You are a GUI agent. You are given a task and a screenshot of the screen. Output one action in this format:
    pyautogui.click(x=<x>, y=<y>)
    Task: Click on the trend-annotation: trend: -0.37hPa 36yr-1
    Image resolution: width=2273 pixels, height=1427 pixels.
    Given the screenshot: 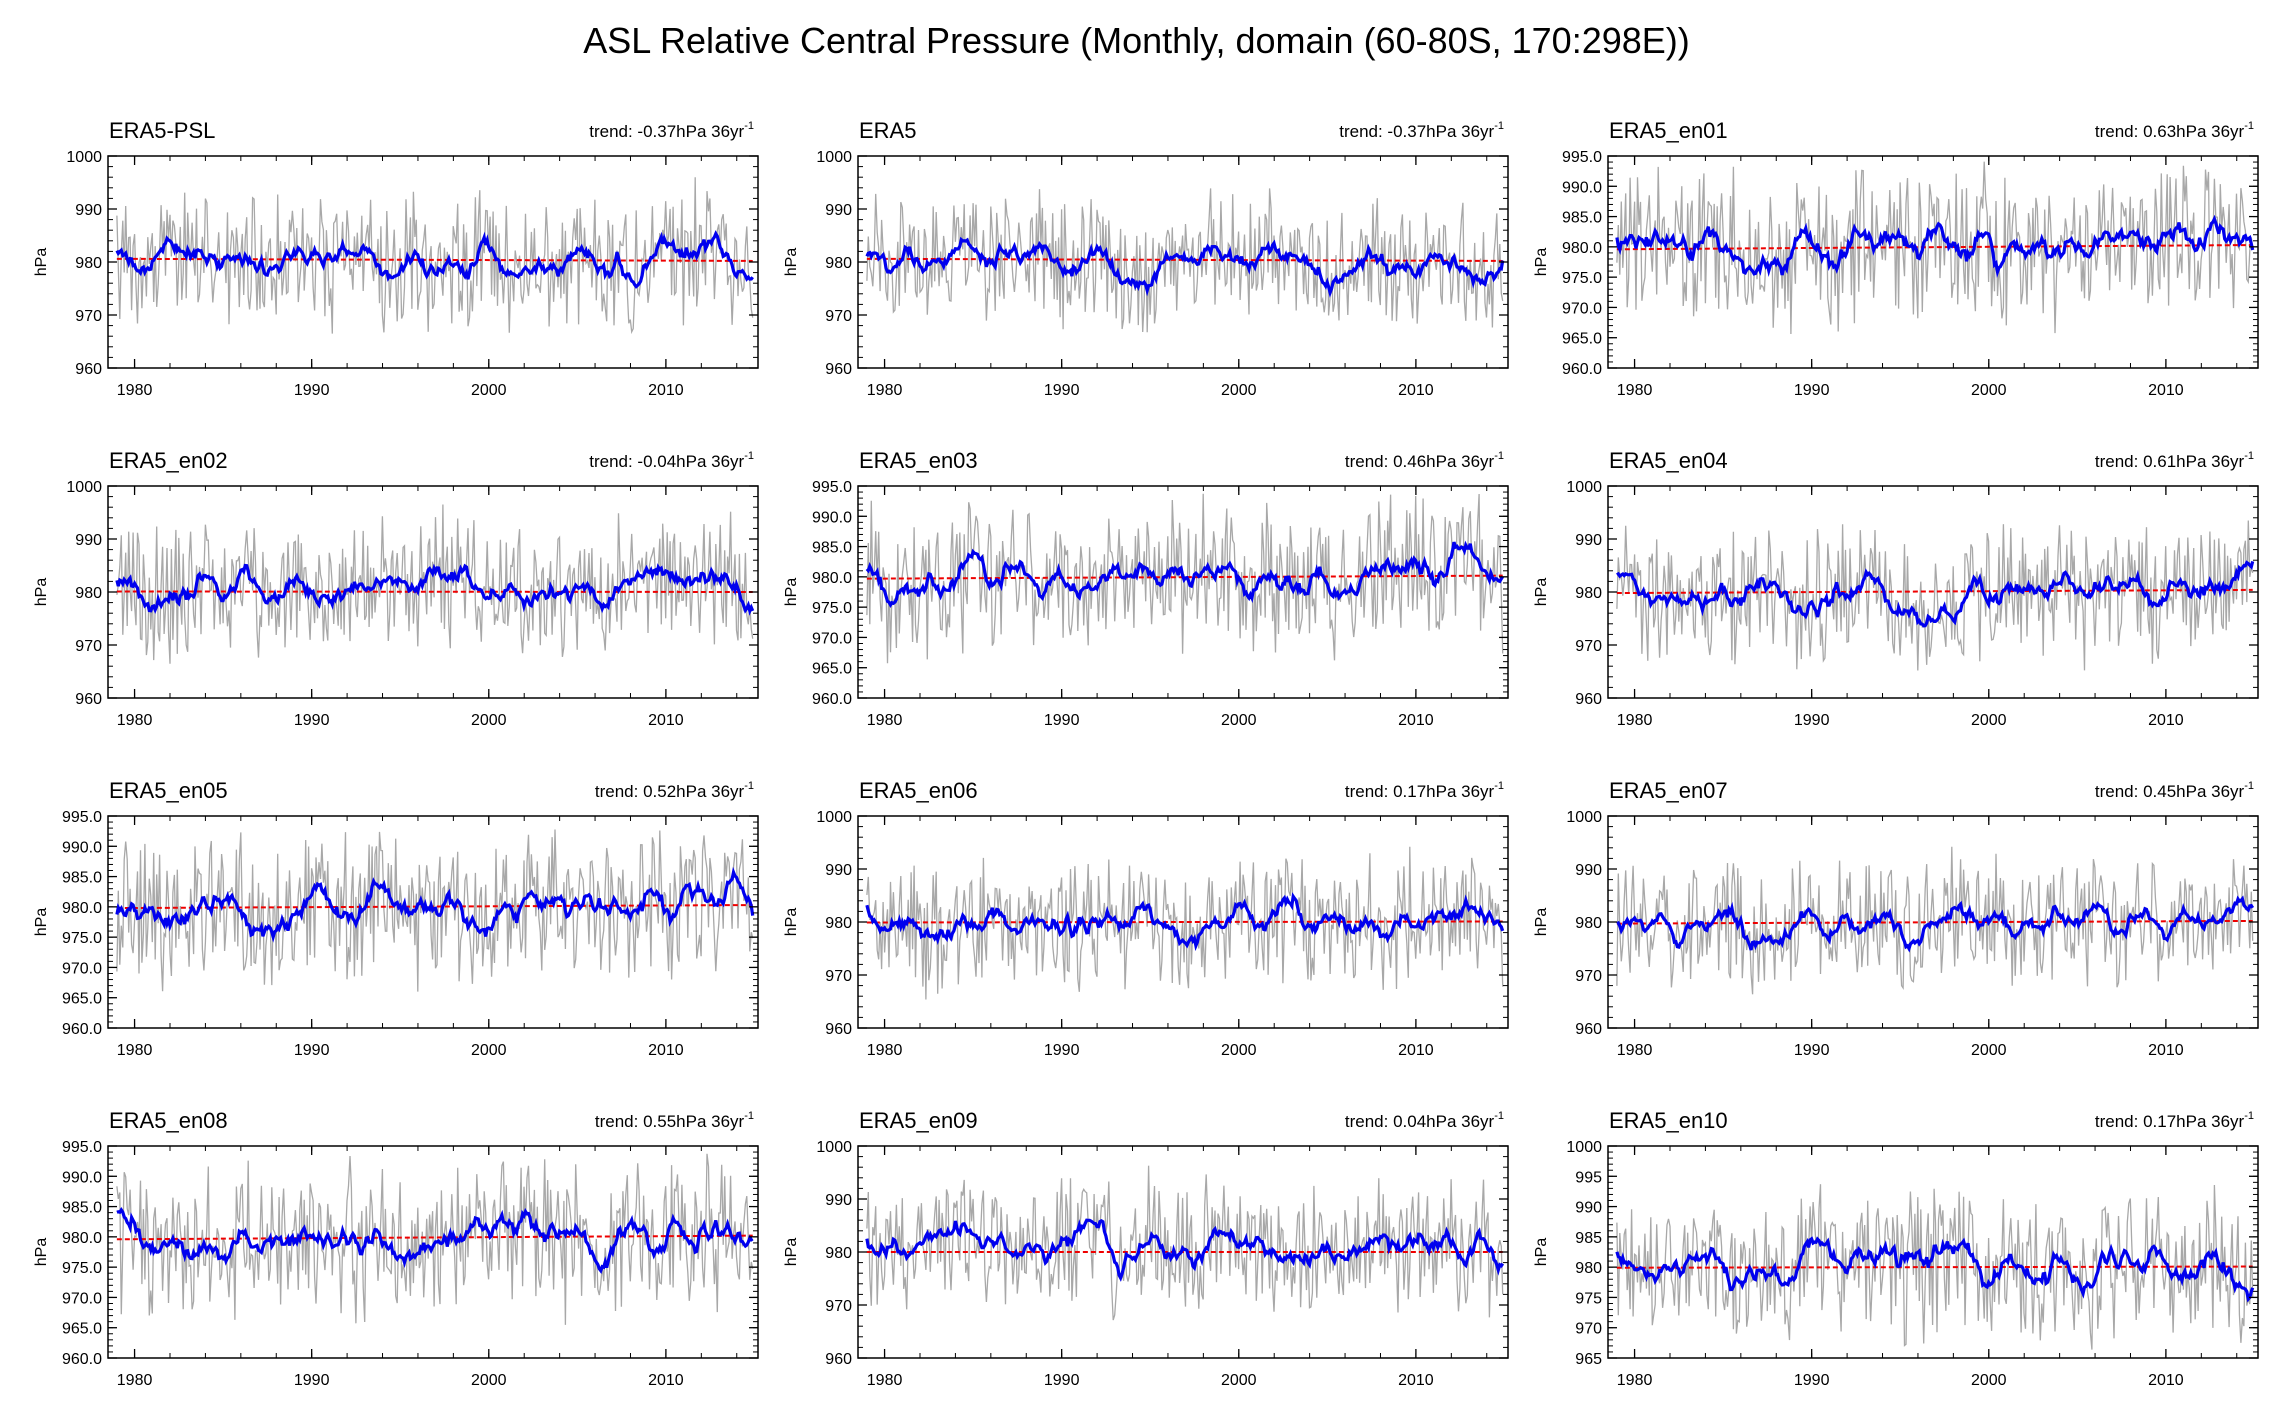 What is the action you would take?
    pyautogui.click(x=1421, y=130)
    